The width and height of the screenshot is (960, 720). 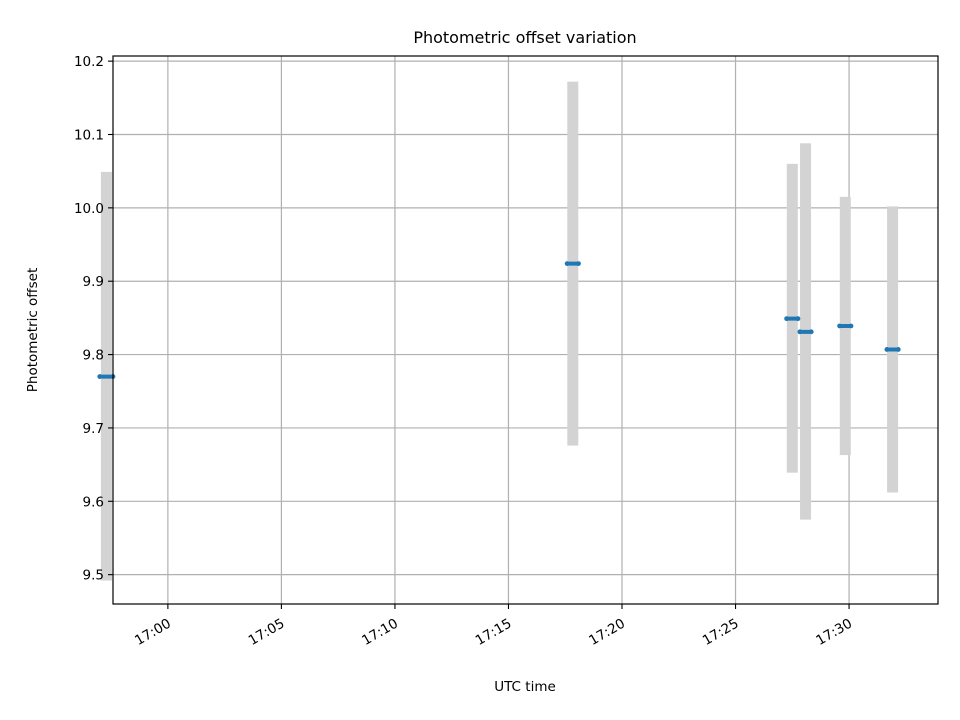 What do you see at coordinates (499, 320) in the screenshot?
I see `data-segments` at bounding box center [499, 320].